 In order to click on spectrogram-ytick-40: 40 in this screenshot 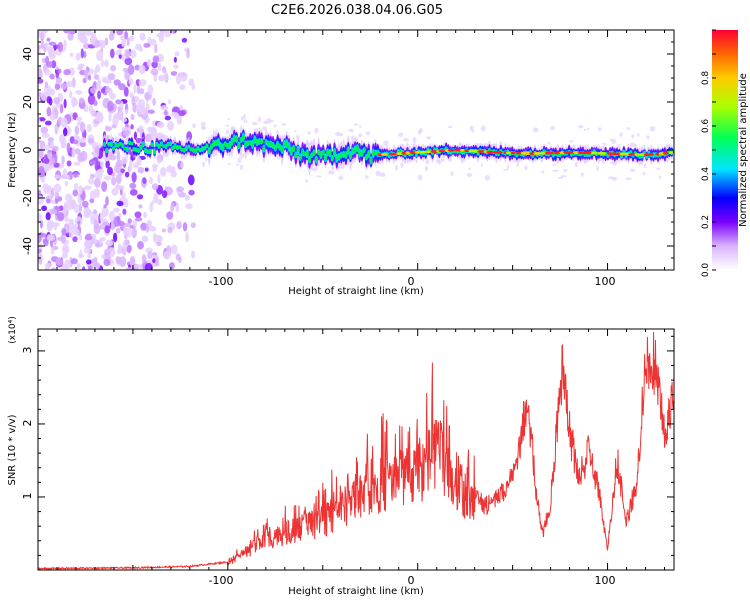, I will do `click(27, 54)`.